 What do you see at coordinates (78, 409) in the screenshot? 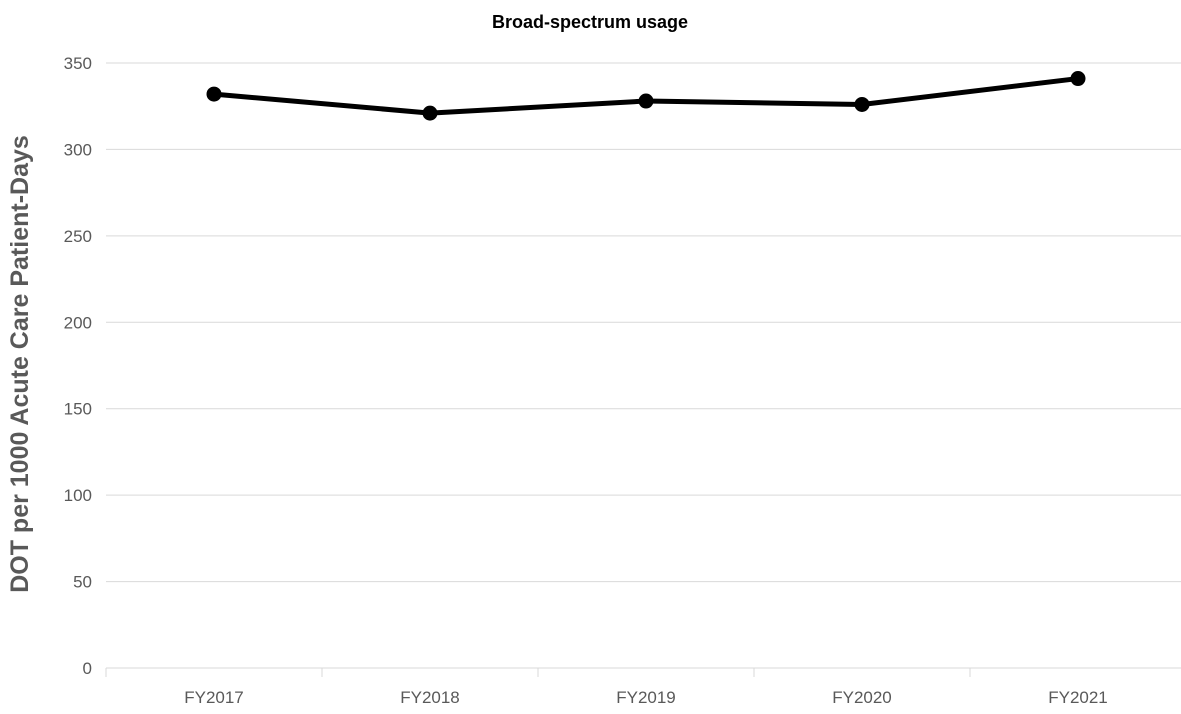
I see `y-tick-label: 150` at bounding box center [78, 409].